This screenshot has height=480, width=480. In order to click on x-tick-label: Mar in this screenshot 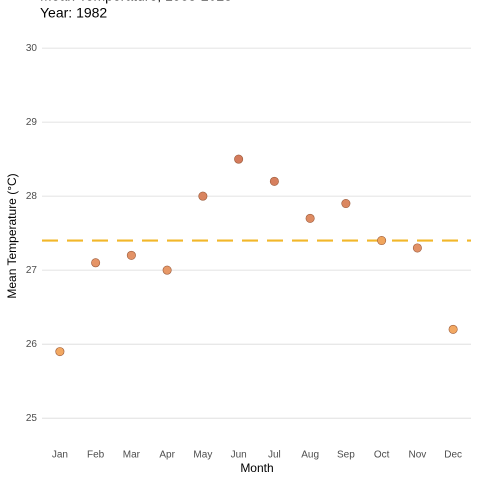, I will do `click(132, 455)`.